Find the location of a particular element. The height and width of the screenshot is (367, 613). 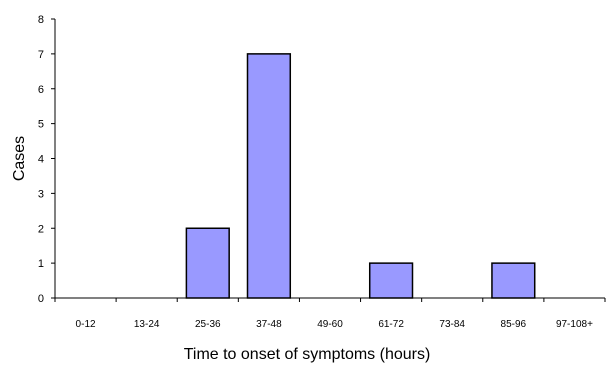

y-tick-label: 8 is located at coordinates (41, 20).